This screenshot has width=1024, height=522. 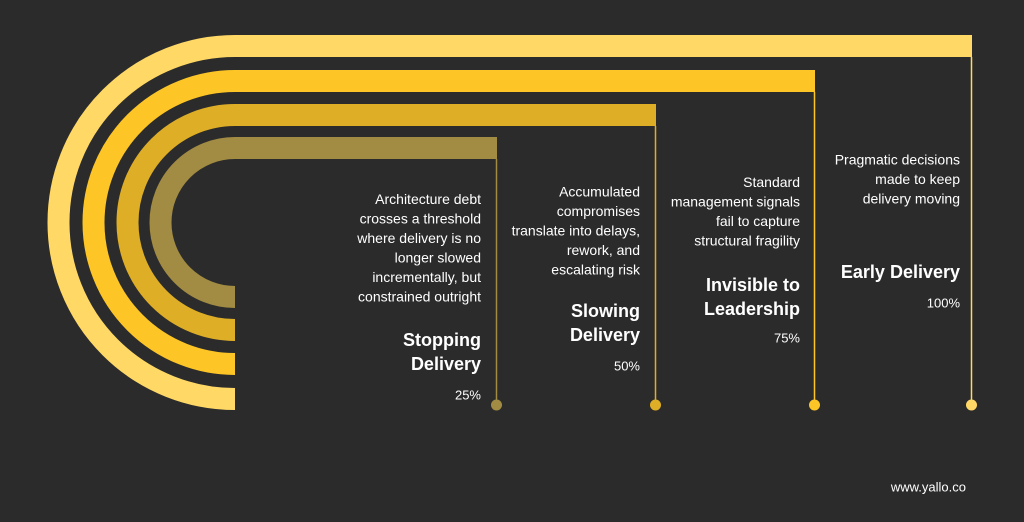 I want to click on description: Accumulated, so click(x=599, y=192).